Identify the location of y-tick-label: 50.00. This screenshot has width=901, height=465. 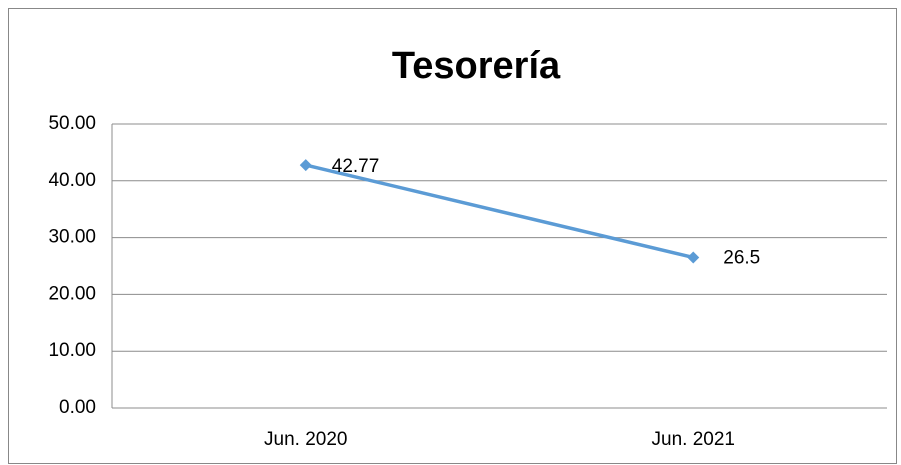
(72, 123).